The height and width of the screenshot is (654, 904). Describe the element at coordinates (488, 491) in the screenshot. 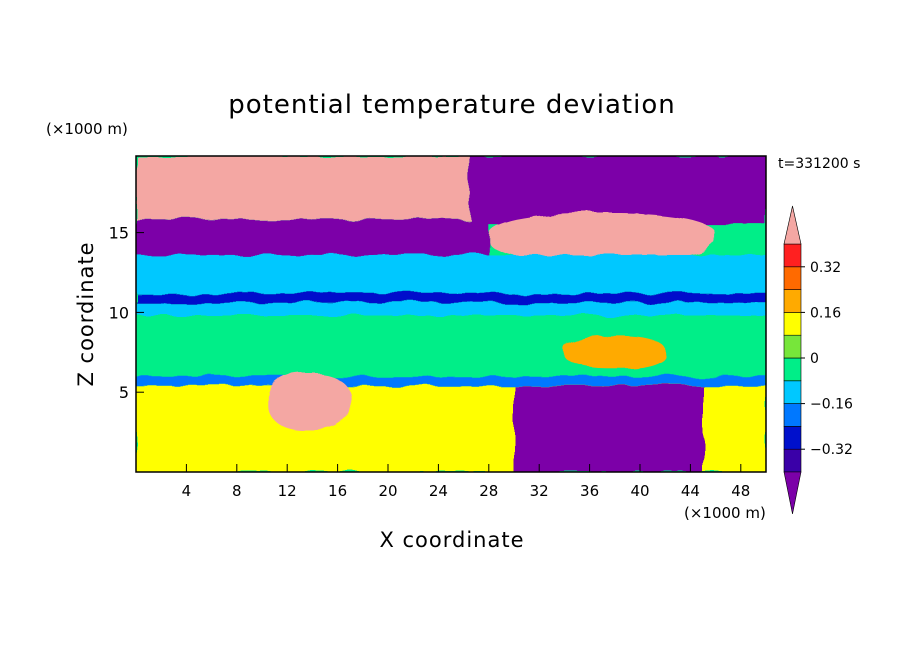

I see `x-tick-label: 28` at that location.